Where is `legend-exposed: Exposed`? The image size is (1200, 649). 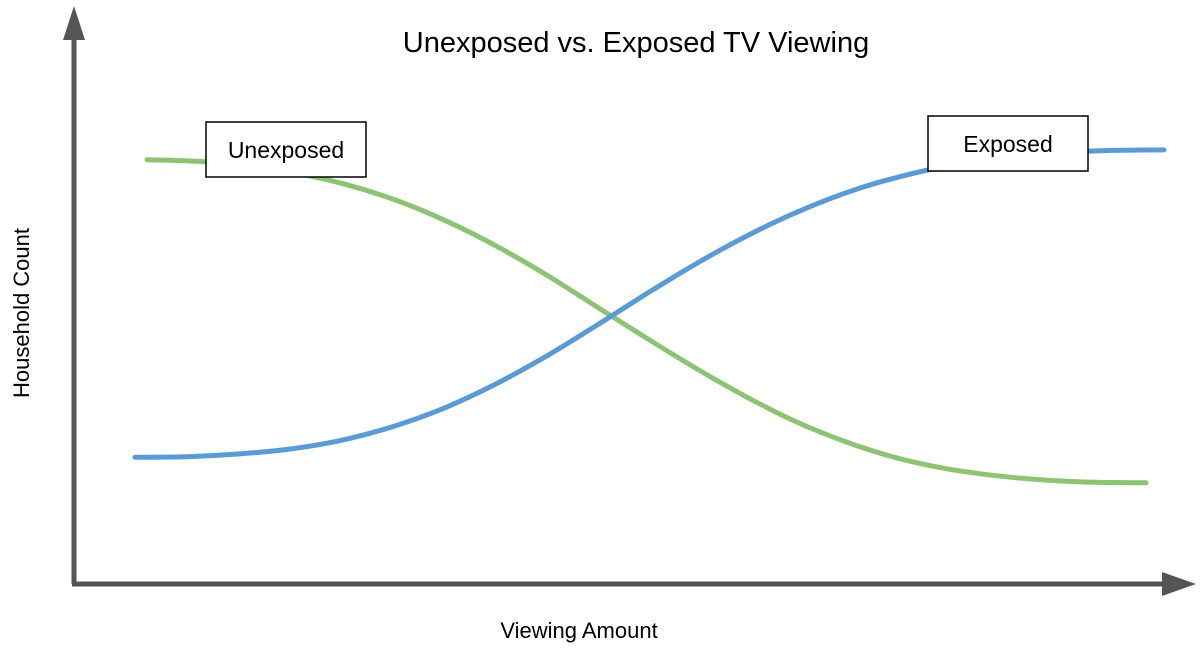
legend-exposed: Exposed is located at coordinates (1008, 143).